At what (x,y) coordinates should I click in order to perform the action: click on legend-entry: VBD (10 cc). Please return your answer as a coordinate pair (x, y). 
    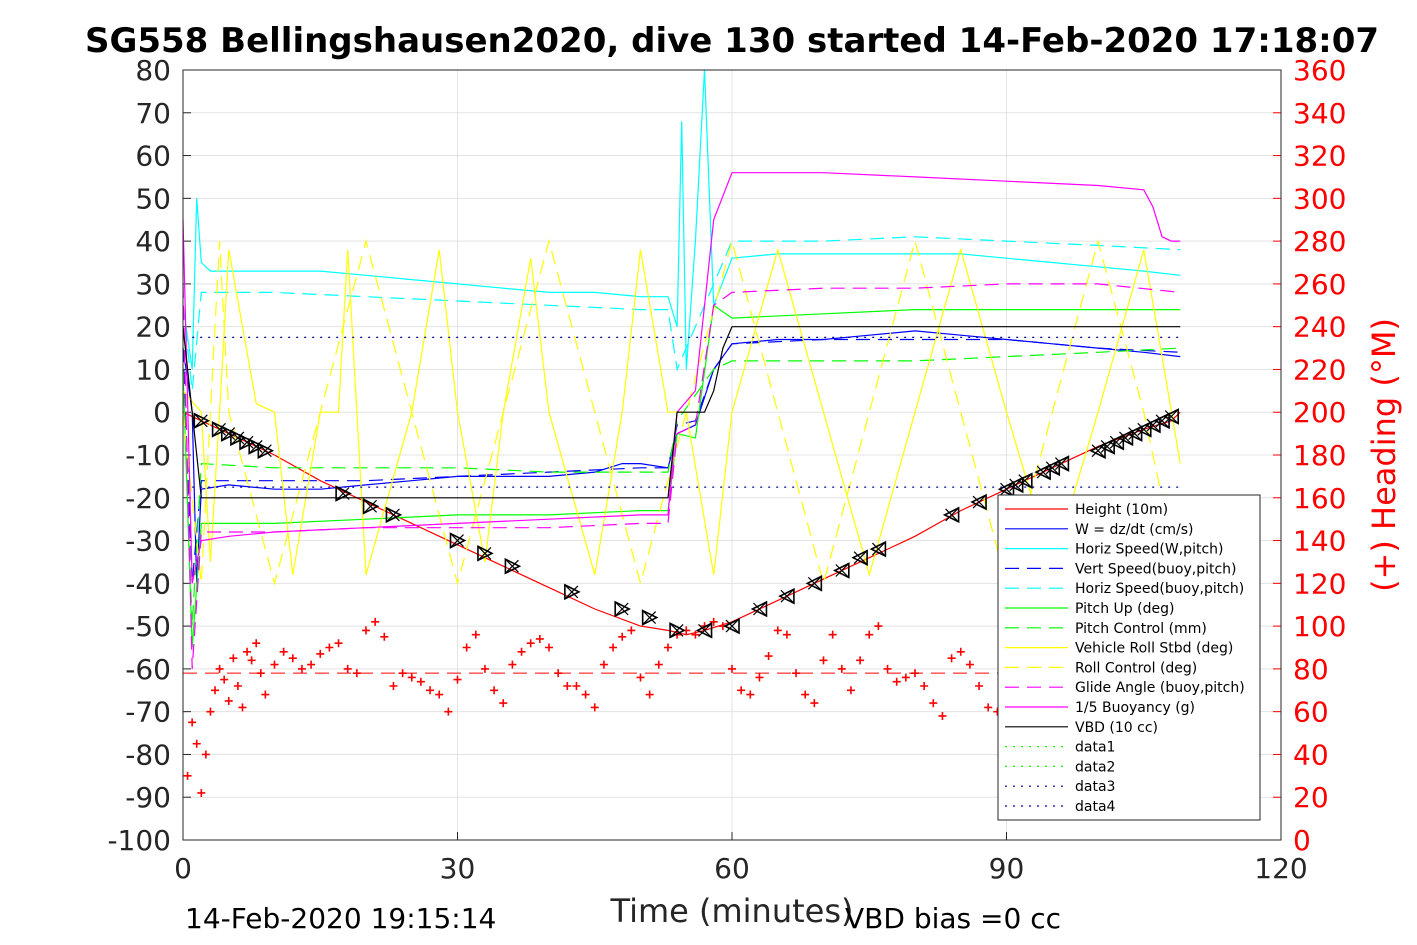
    Looking at the image, I should click on (1116, 728).